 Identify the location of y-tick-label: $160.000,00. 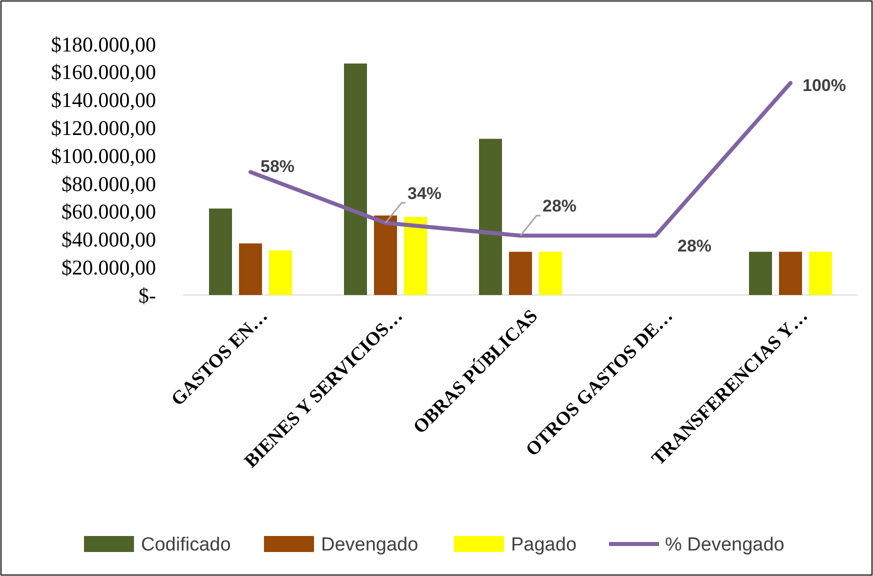
(103, 72).